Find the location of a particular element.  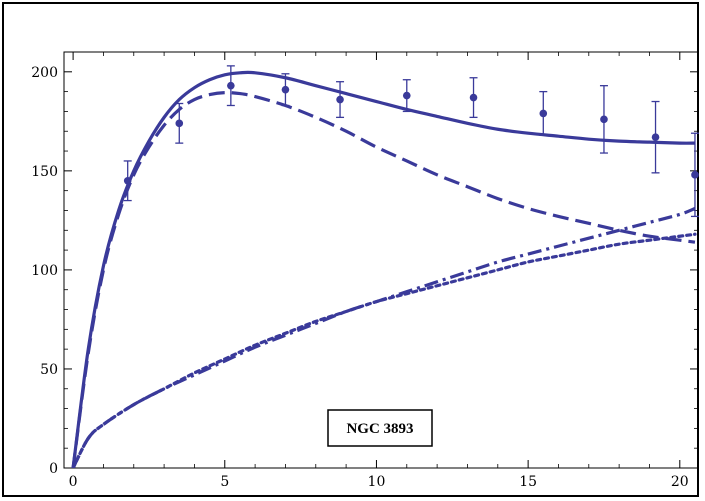

x-tick-label: 10 is located at coordinates (377, 482).